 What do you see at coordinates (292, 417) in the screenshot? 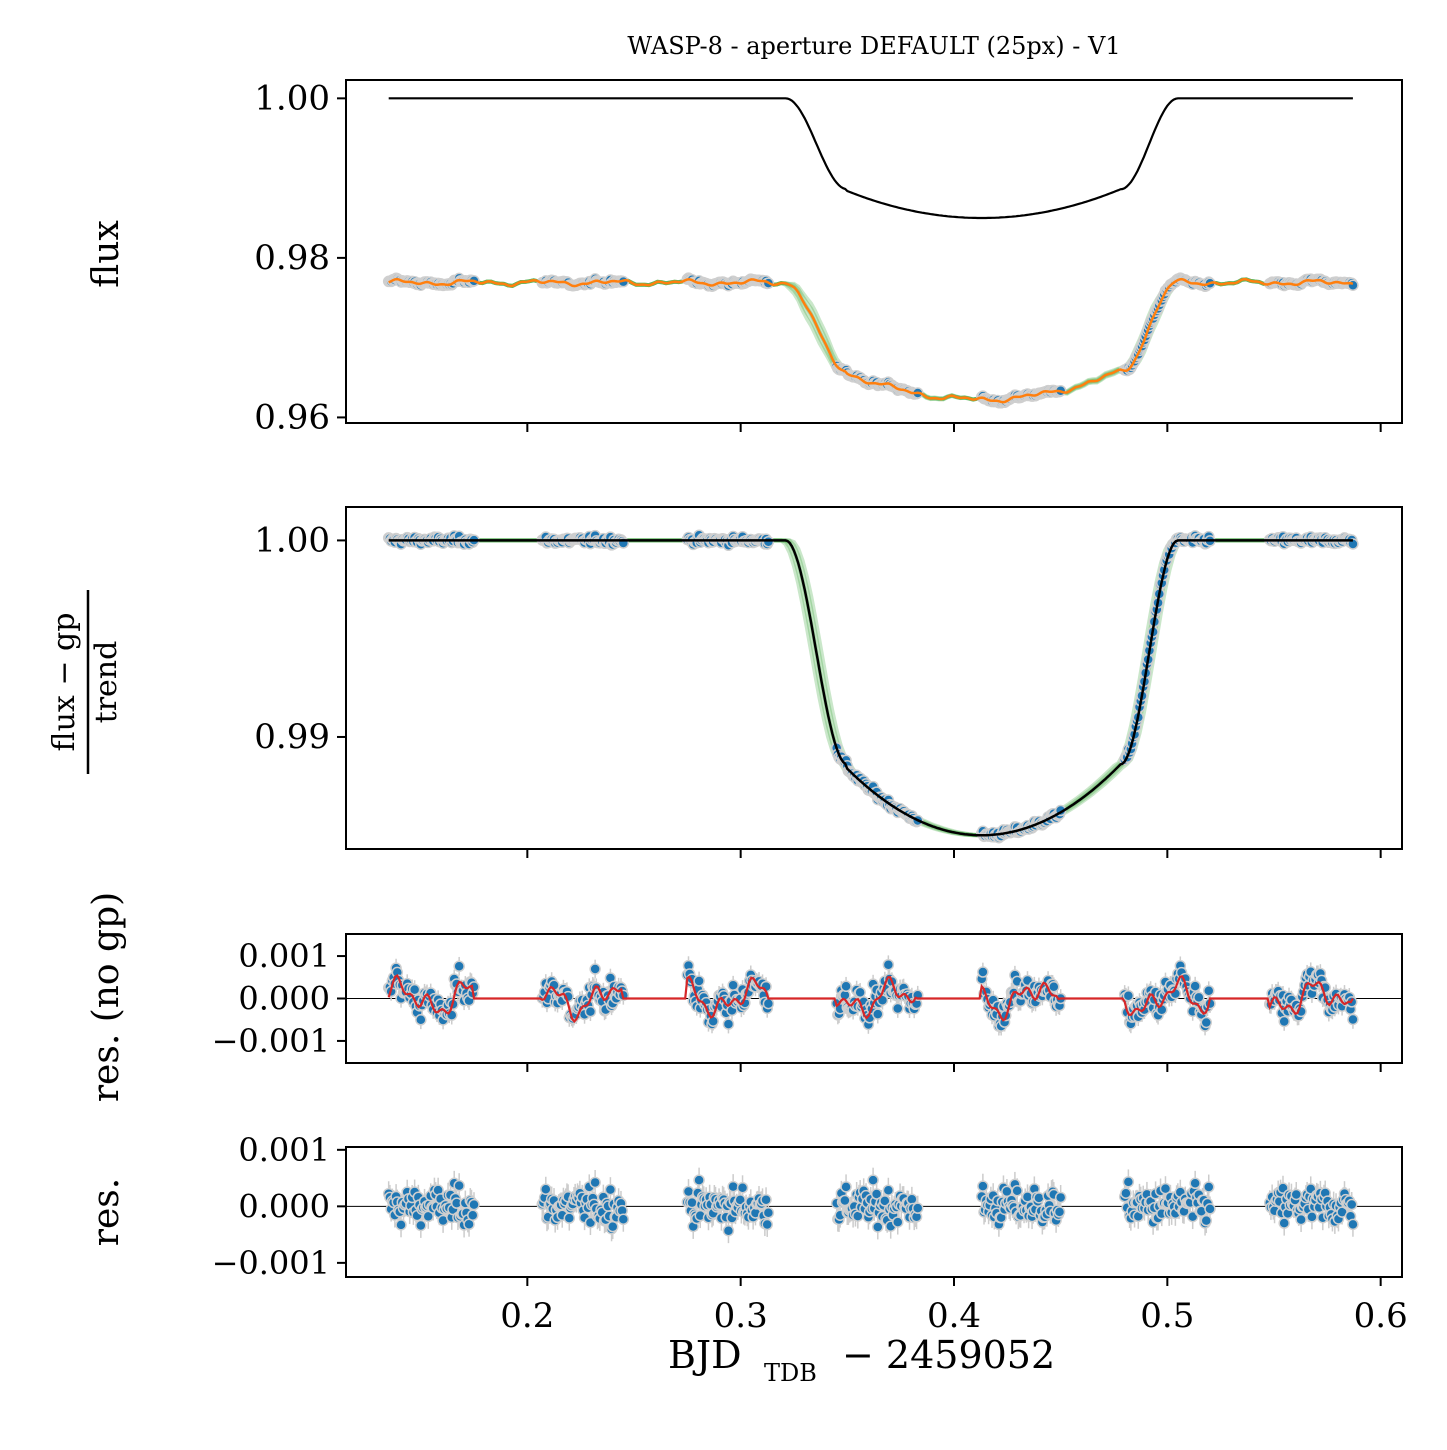
I see `y-tick-label: 0.96` at bounding box center [292, 417].